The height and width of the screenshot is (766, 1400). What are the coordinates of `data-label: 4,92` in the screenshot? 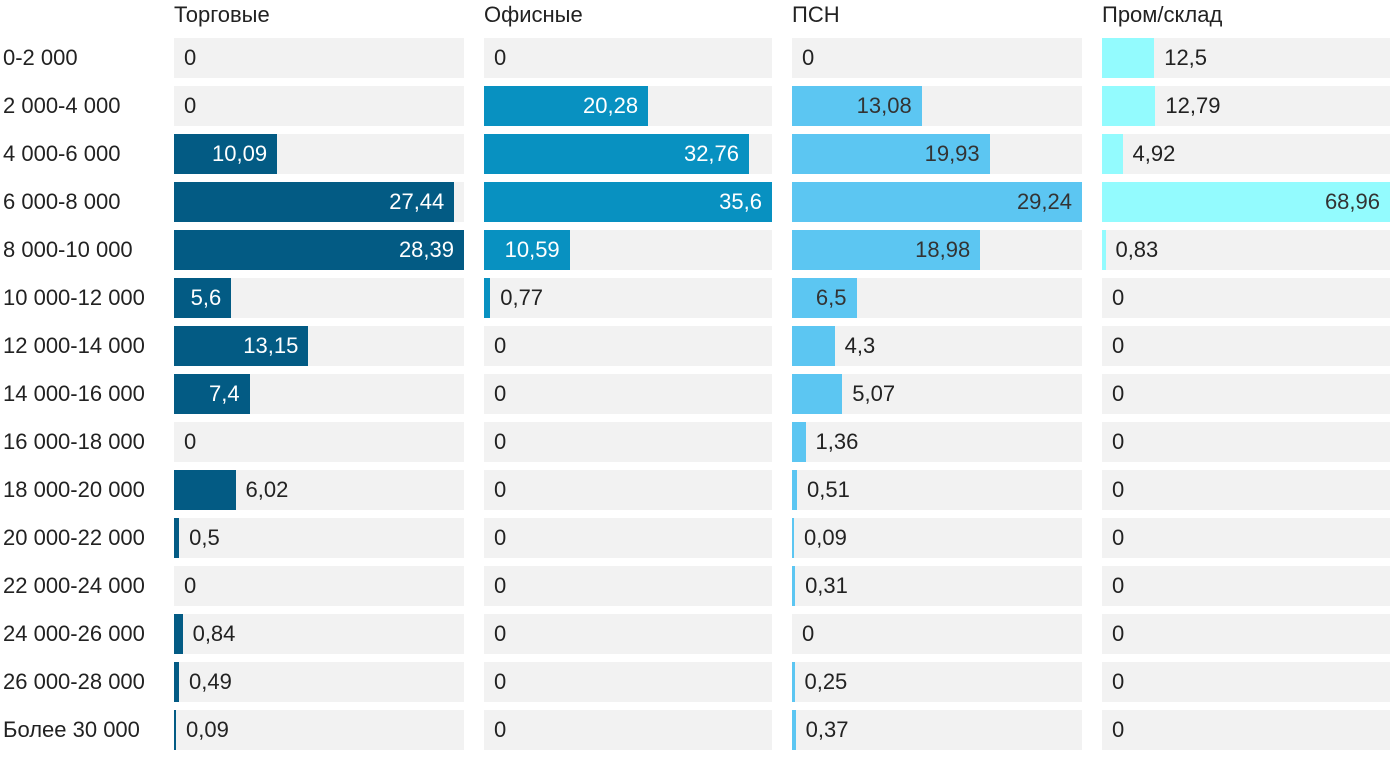 It's located at (1154, 153).